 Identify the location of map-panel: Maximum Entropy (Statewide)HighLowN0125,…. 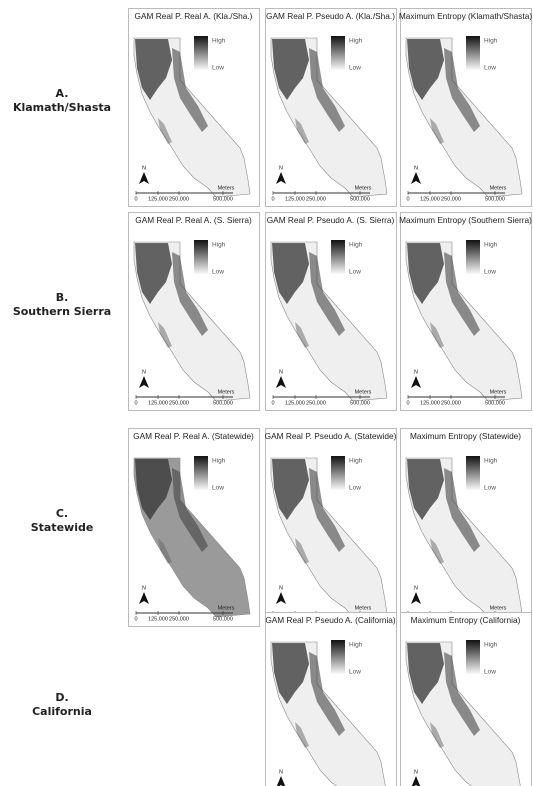
(466, 527).